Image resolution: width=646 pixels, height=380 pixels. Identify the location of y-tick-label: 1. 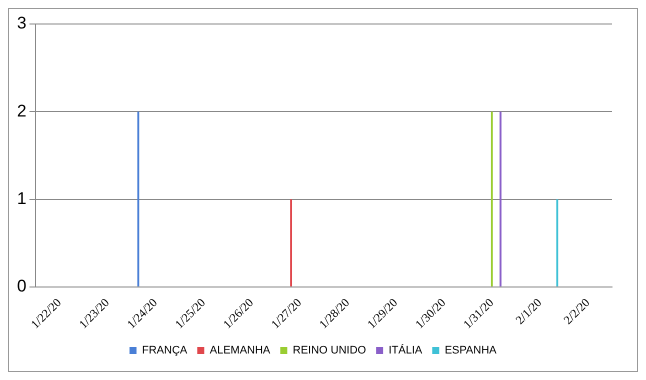
(21, 198).